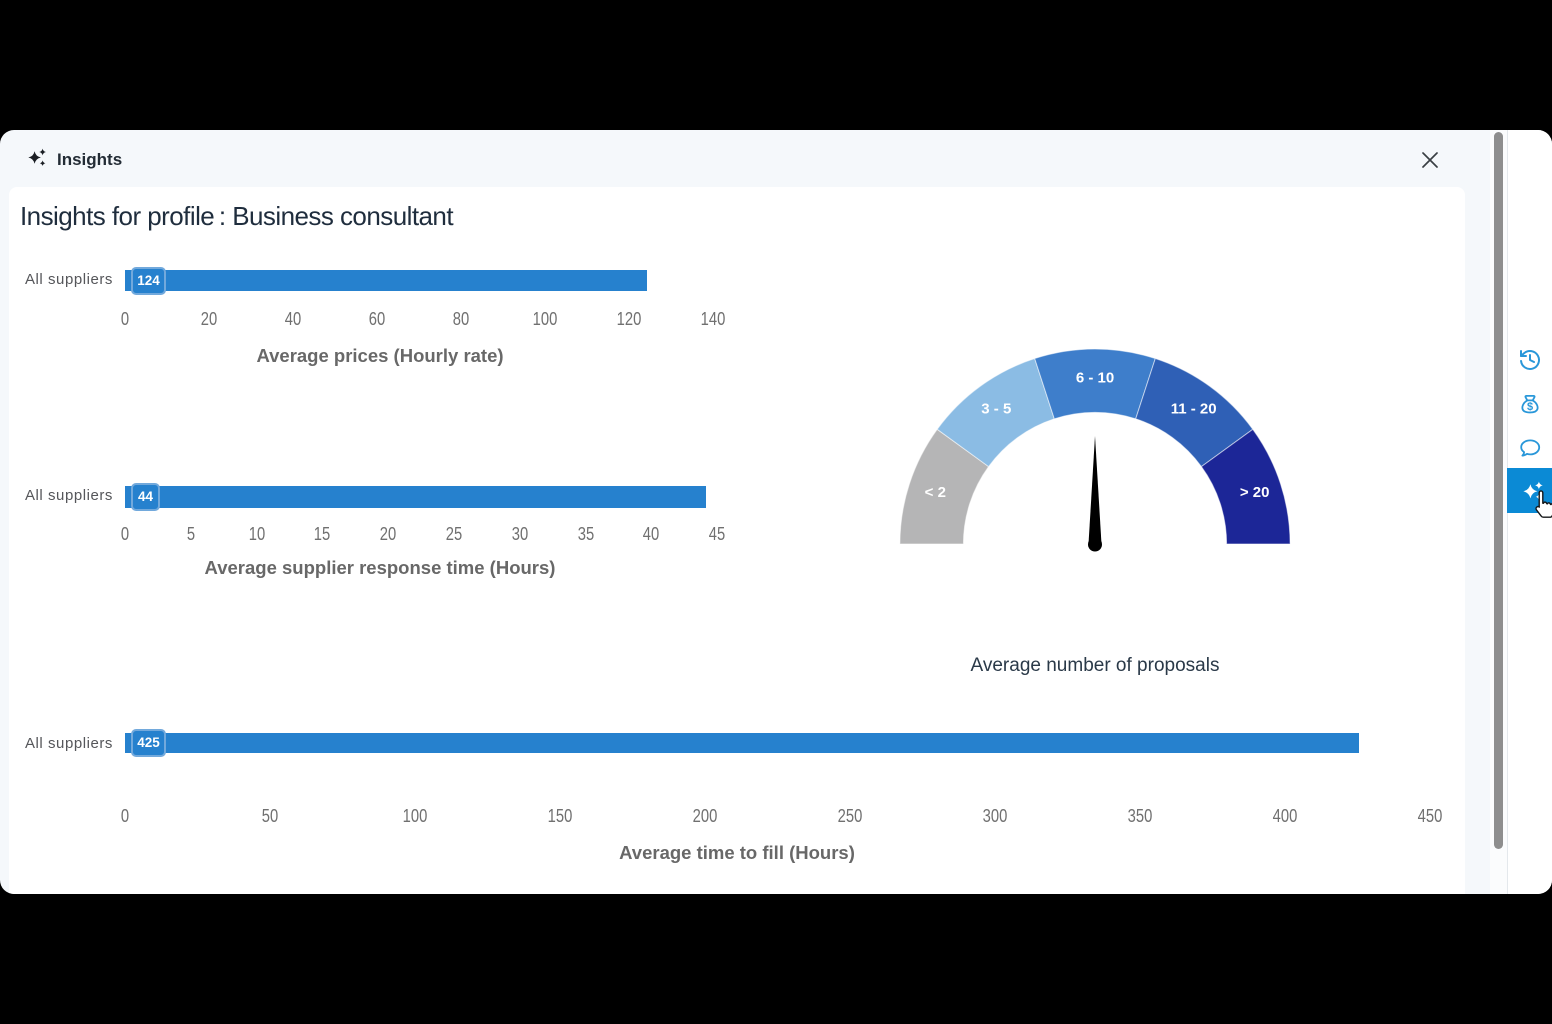  Describe the element at coordinates (935, 492) in the screenshot. I see `svg-text: < 2` at that location.